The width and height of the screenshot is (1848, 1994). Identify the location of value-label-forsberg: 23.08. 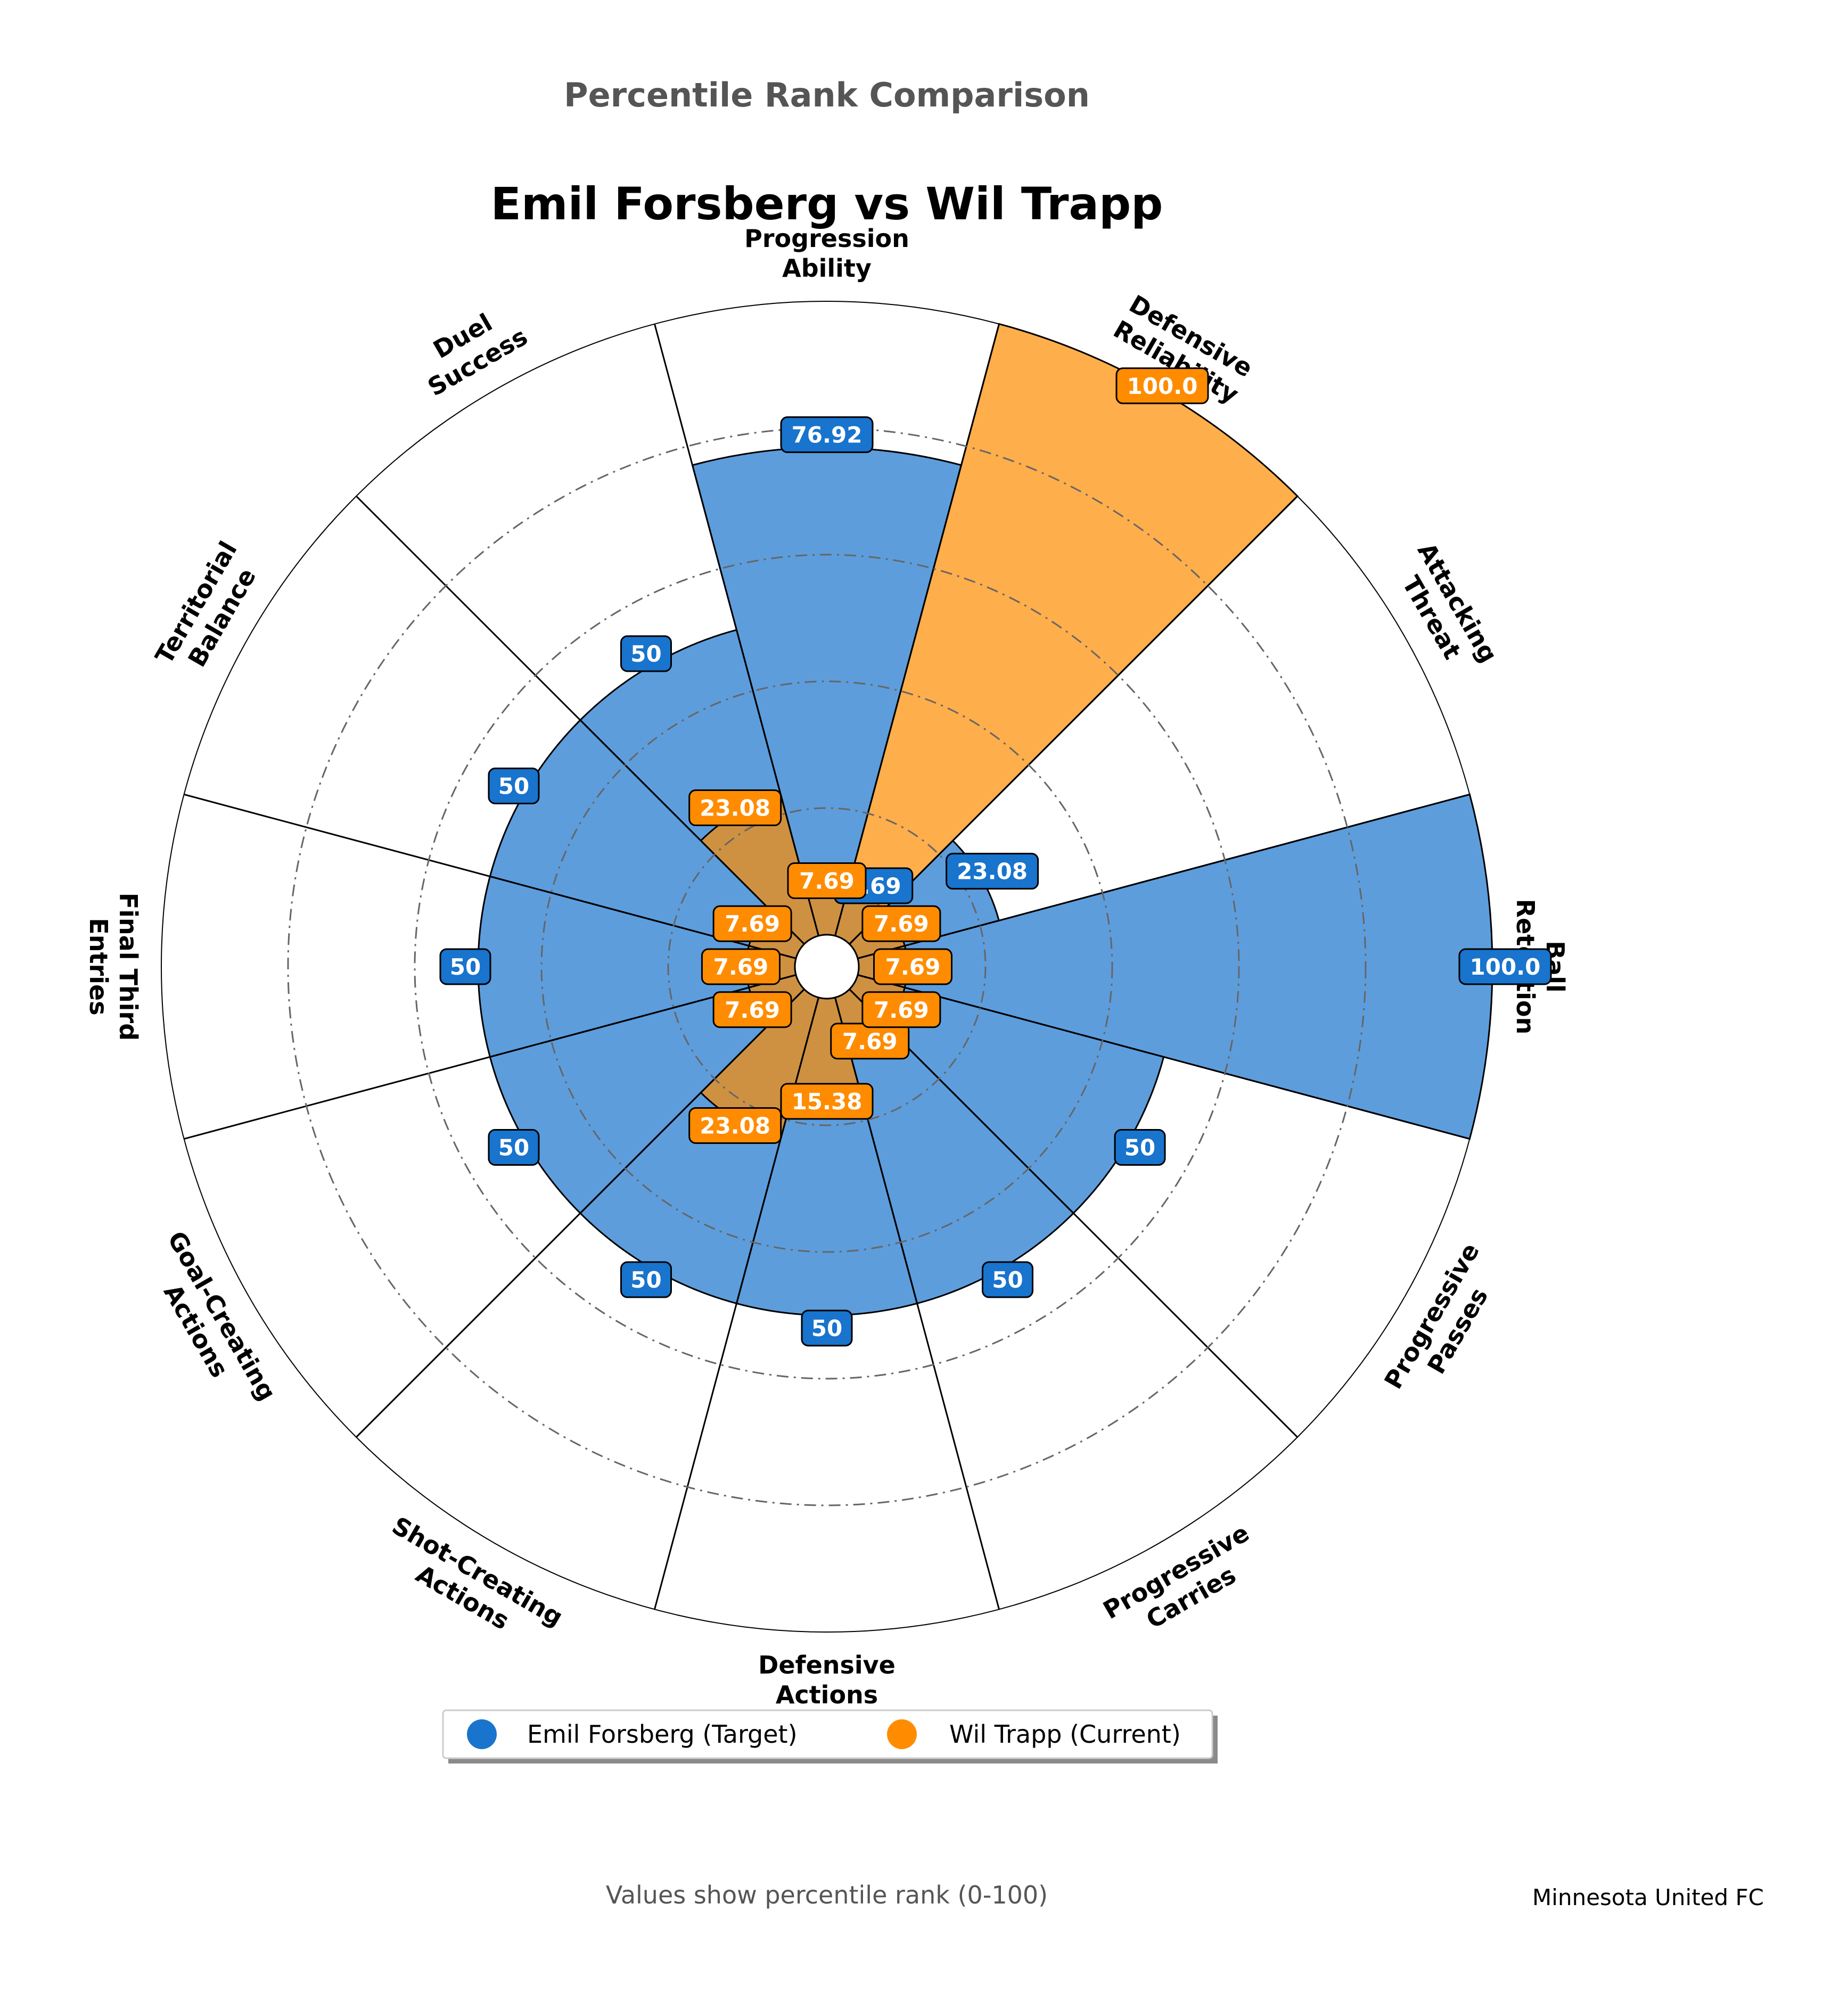
(992, 872).